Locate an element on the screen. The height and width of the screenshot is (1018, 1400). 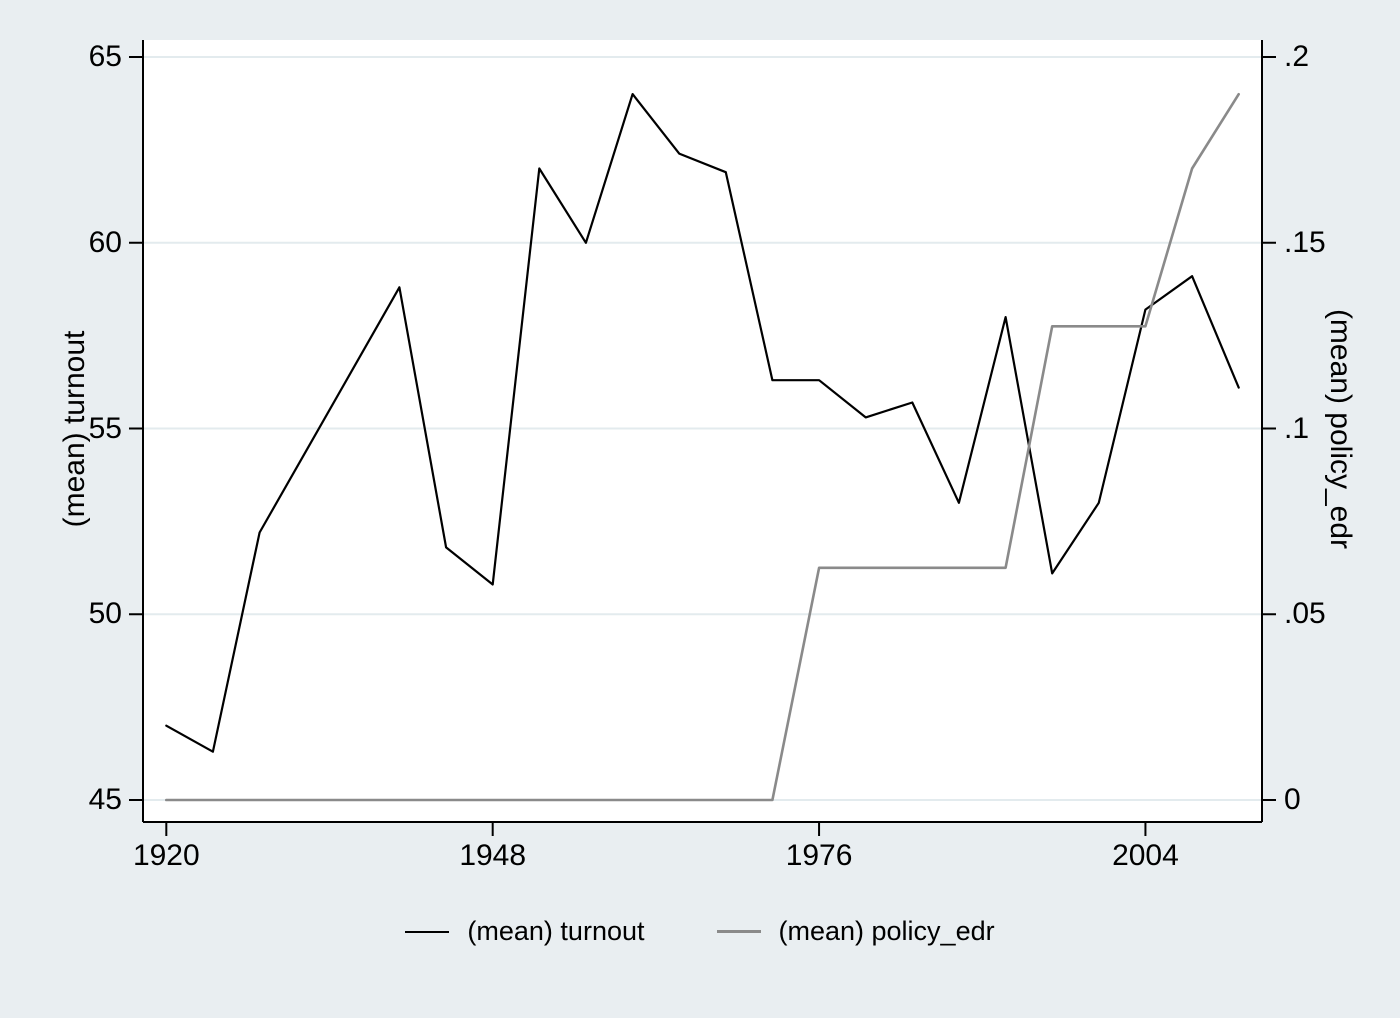
x-tick-label: 2004 is located at coordinates (1145, 855).